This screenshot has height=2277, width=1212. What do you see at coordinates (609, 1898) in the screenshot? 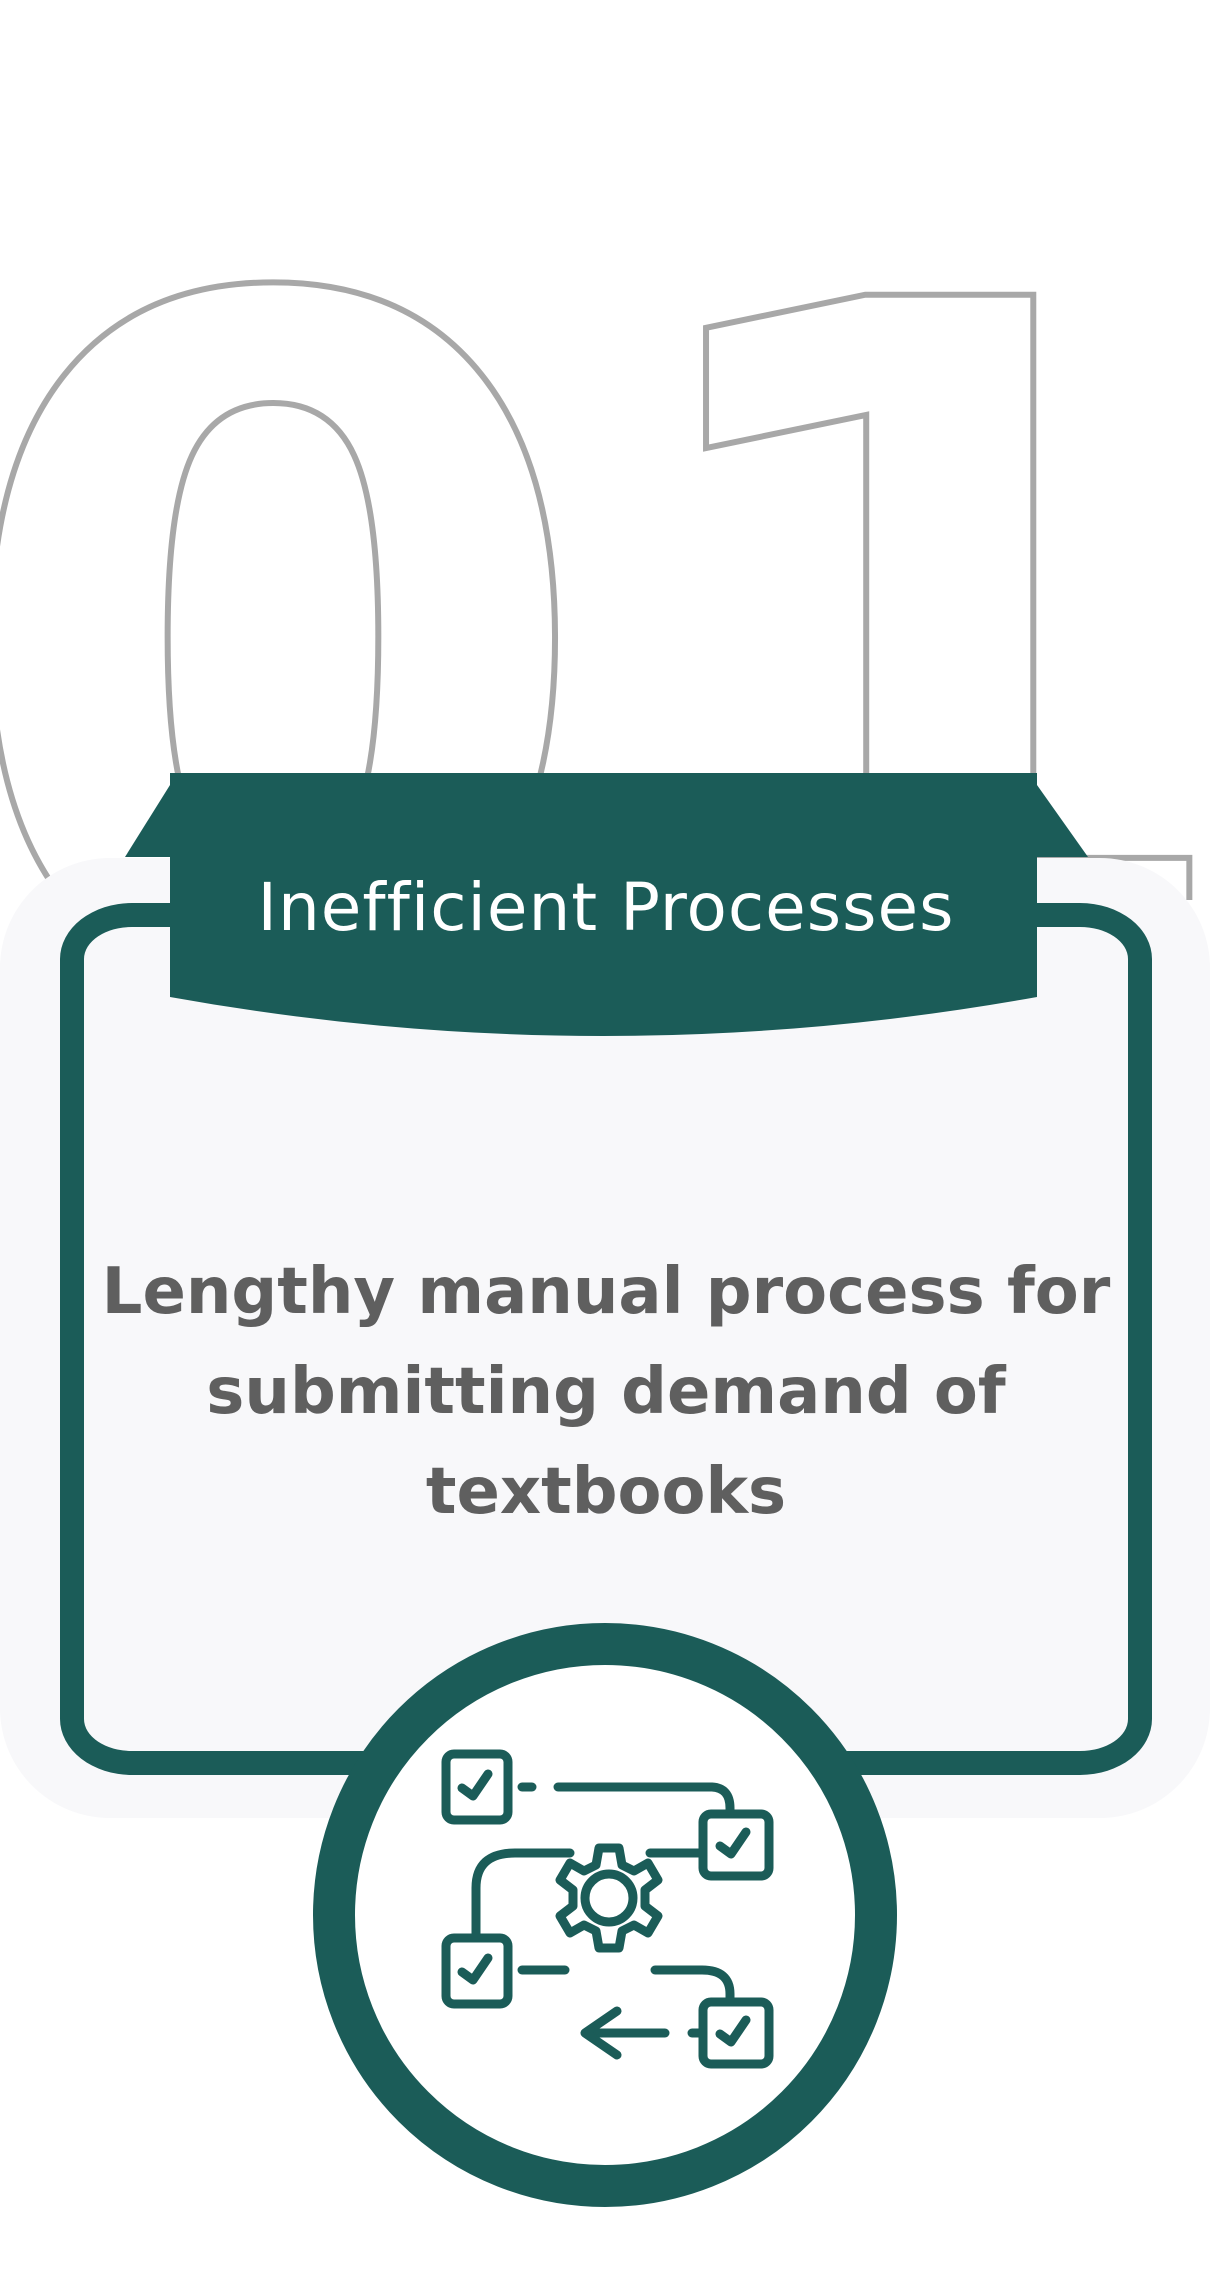
I see `gear-icon` at bounding box center [609, 1898].